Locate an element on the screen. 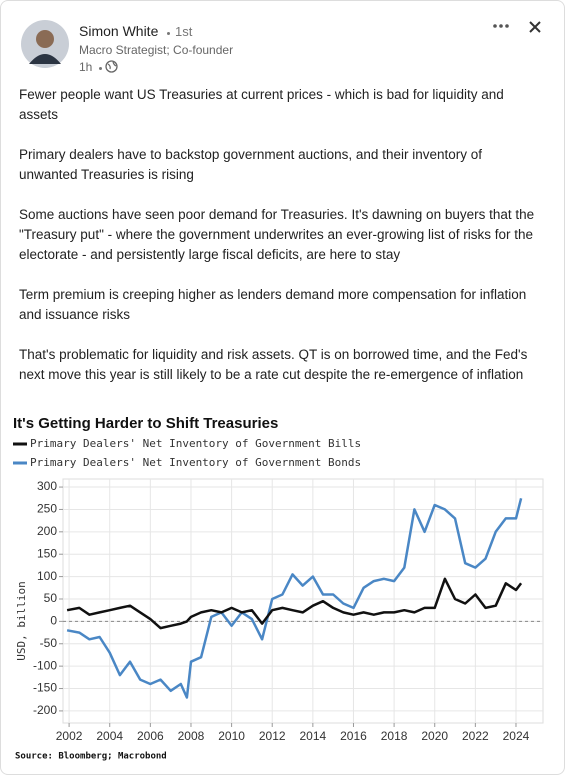 Image resolution: width=565 pixels, height=775 pixels. x-tick-label: 2022 is located at coordinates (475, 736).